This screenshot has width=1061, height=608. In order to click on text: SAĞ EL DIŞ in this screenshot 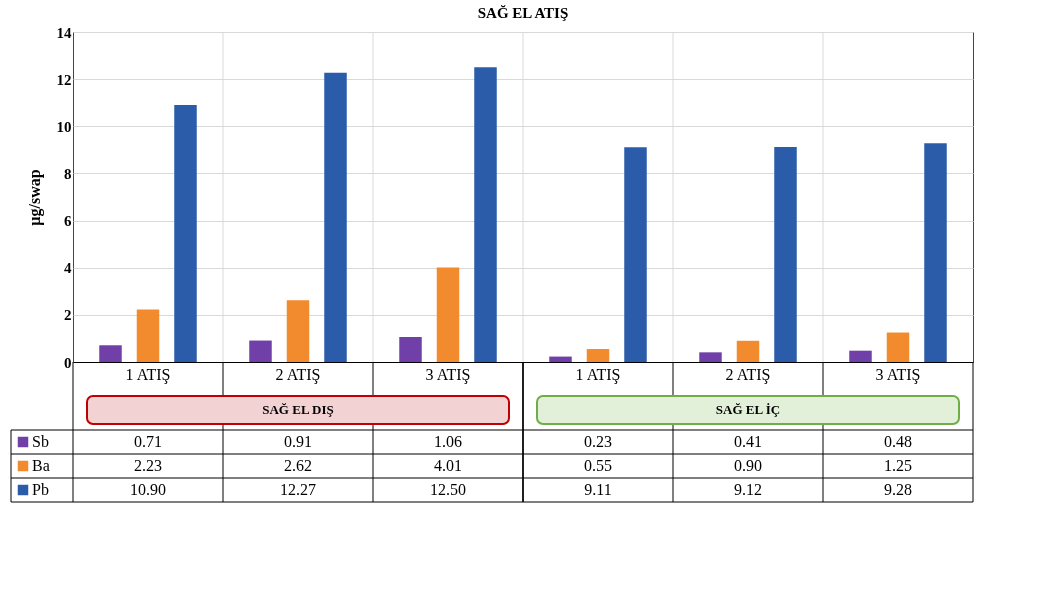, I will do `click(298, 409)`.